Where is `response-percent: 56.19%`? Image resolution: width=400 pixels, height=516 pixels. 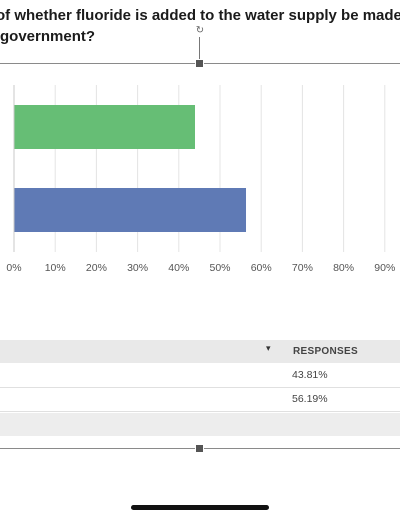
response-percent: 56.19% is located at coordinates (310, 399).